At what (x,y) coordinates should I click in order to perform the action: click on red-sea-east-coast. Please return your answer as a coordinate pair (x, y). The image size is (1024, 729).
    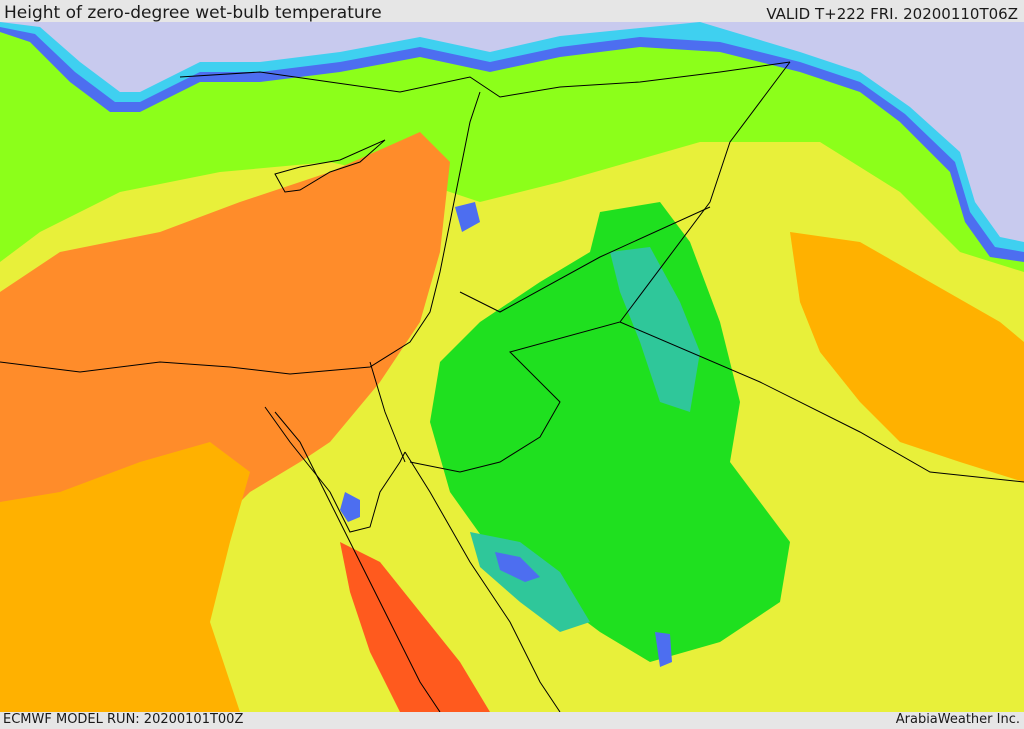
    Looking at the image, I should click on (482, 581).